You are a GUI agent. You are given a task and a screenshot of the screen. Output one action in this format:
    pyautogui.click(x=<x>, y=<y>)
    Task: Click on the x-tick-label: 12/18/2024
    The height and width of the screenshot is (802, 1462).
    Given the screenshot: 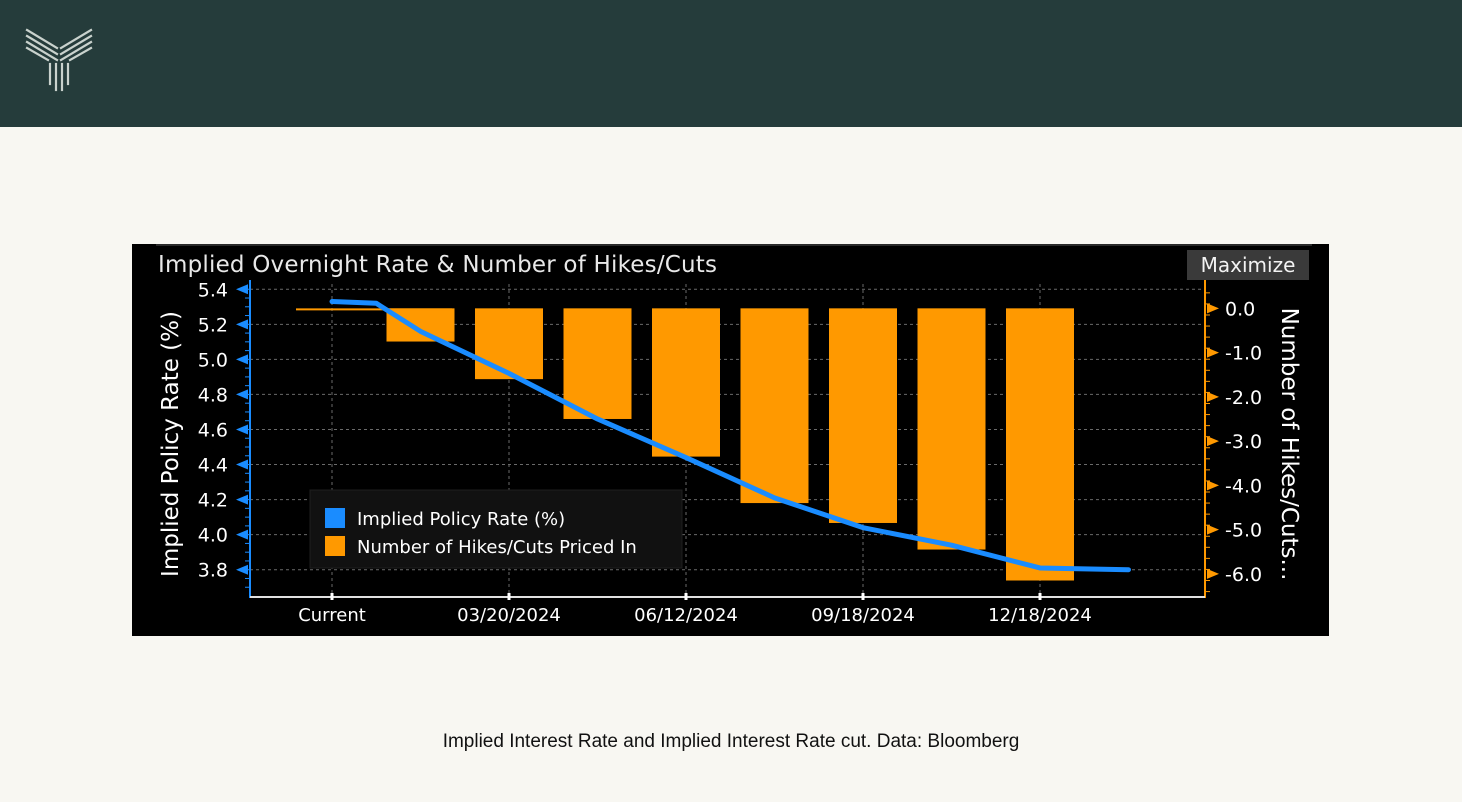 What is the action you would take?
    pyautogui.click(x=1040, y=615)
    